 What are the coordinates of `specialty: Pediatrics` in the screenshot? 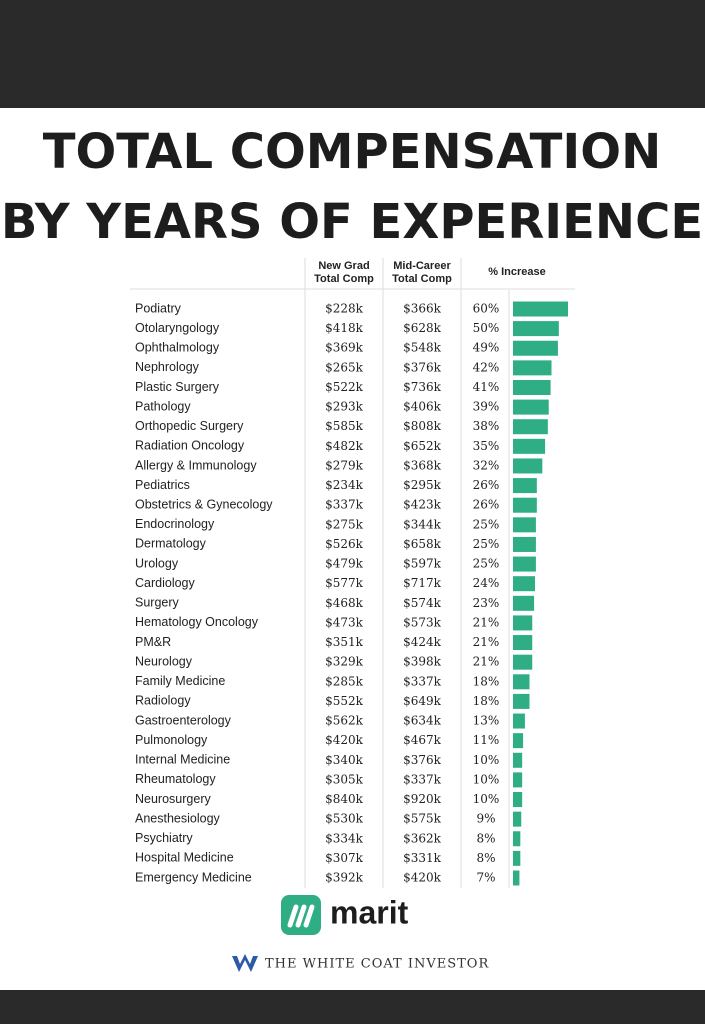 It's located at (162, 485).